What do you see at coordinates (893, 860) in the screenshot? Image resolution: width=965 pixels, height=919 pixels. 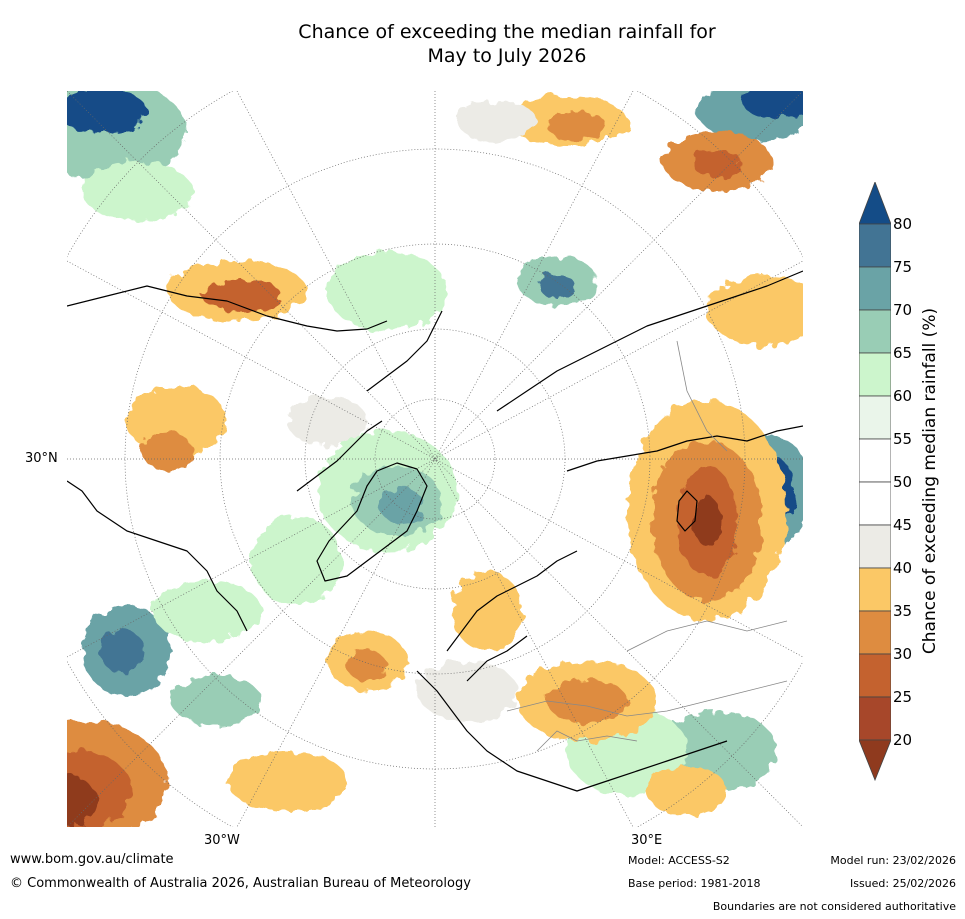 I see `model-run-date: Model run: 23/02/2026` at bounding box center [893, 860].